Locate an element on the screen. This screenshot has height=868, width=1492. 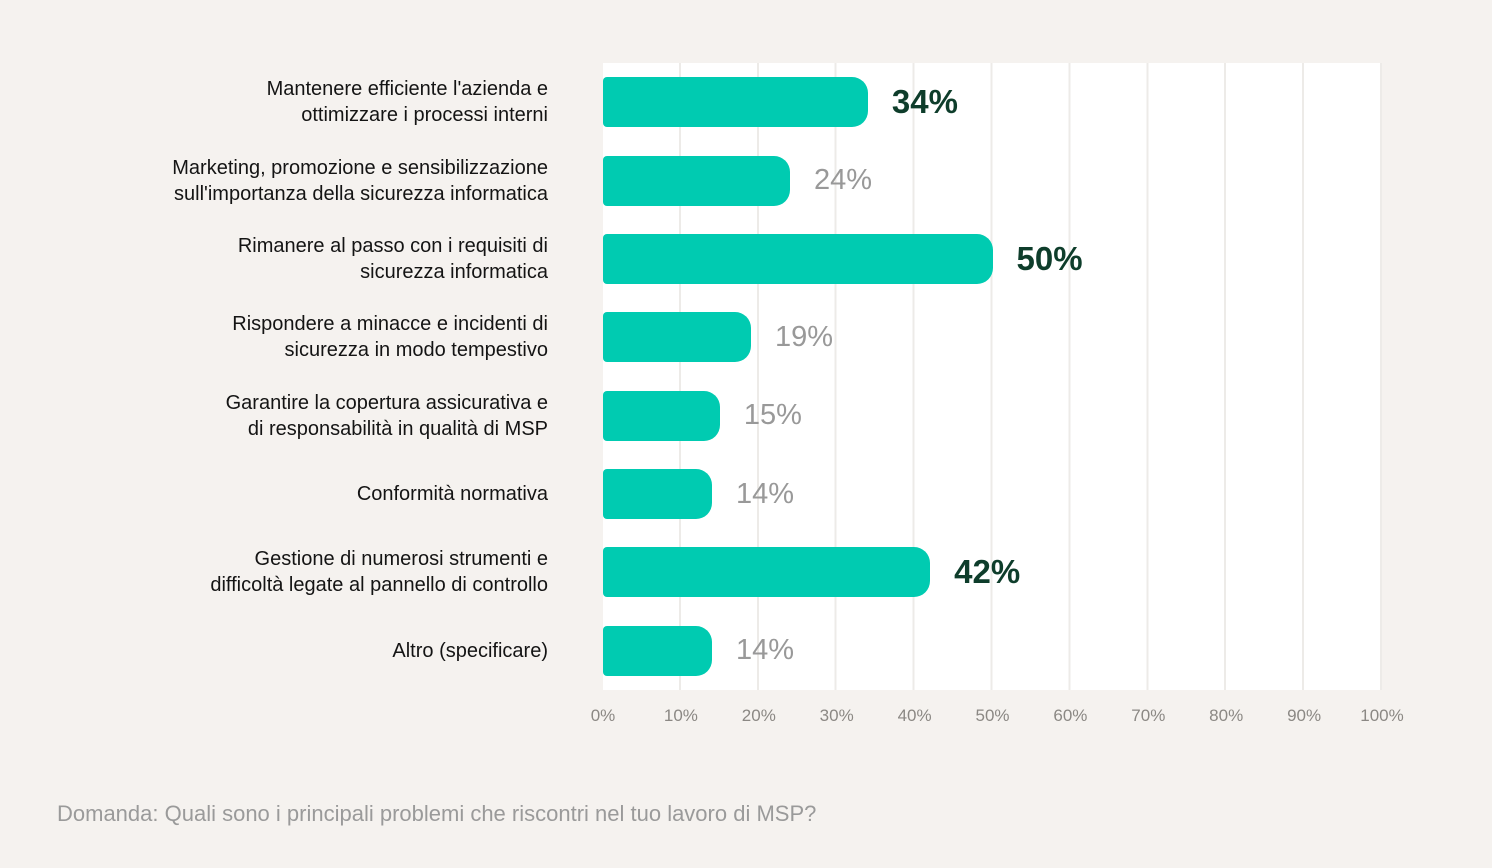
category-label: Conformità normativa is located at coordinates (452, 494).